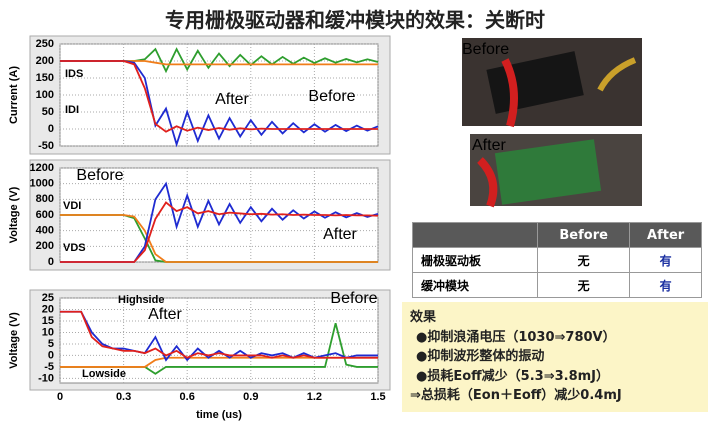 This screenshot has width=710, height=424. Describe the element at coordinates (355, 20) in the screenshot. I see `page-title: 专用栅极驱动器和缓冲模块的效果：关断时` at that location.